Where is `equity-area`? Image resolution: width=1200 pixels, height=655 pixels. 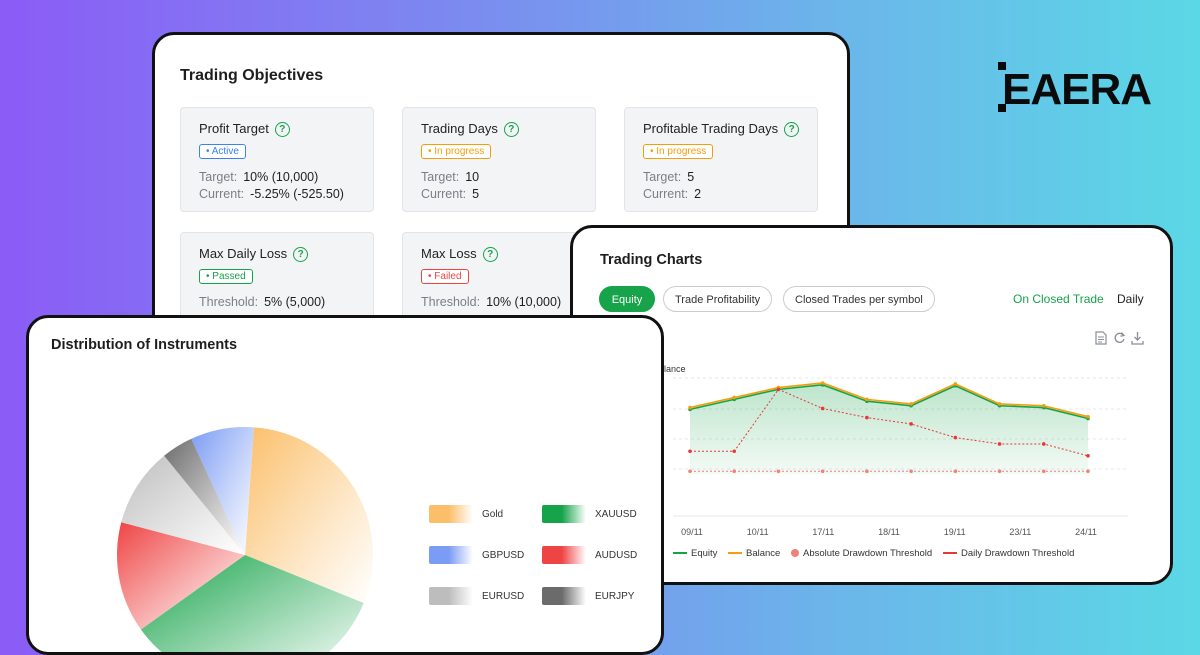
equity-area is located at coordinates (889, 429).